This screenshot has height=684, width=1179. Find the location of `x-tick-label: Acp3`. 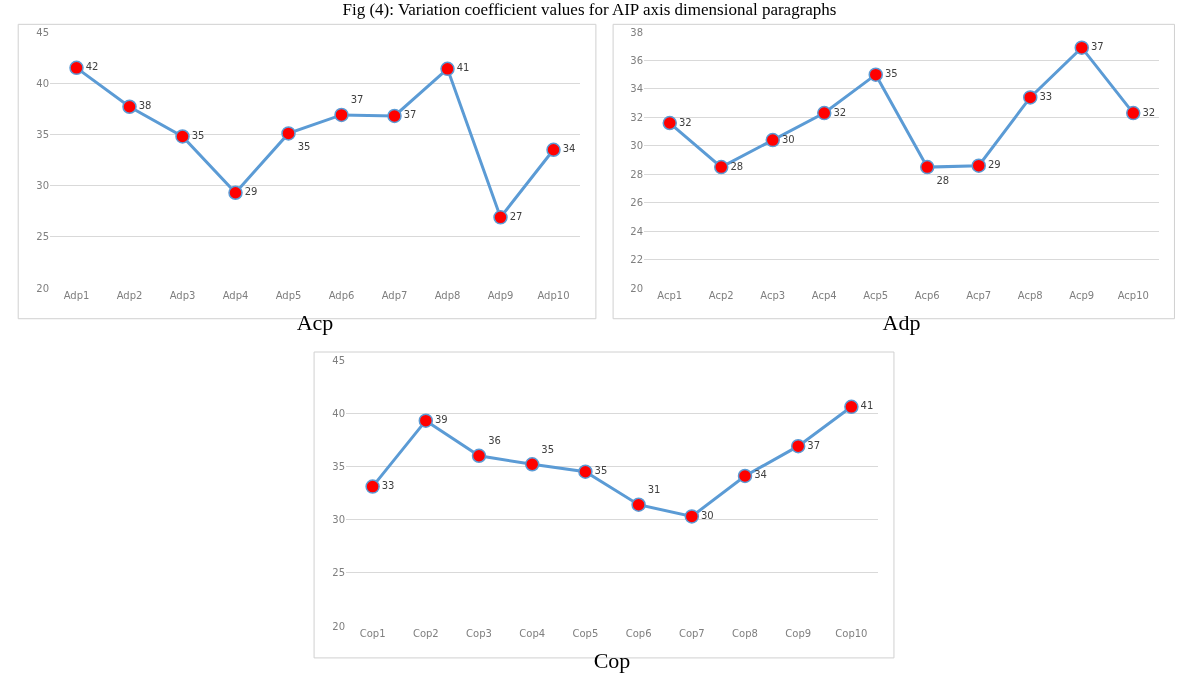

x-tick-label: Acp3 is located at coordinates (773, 295).